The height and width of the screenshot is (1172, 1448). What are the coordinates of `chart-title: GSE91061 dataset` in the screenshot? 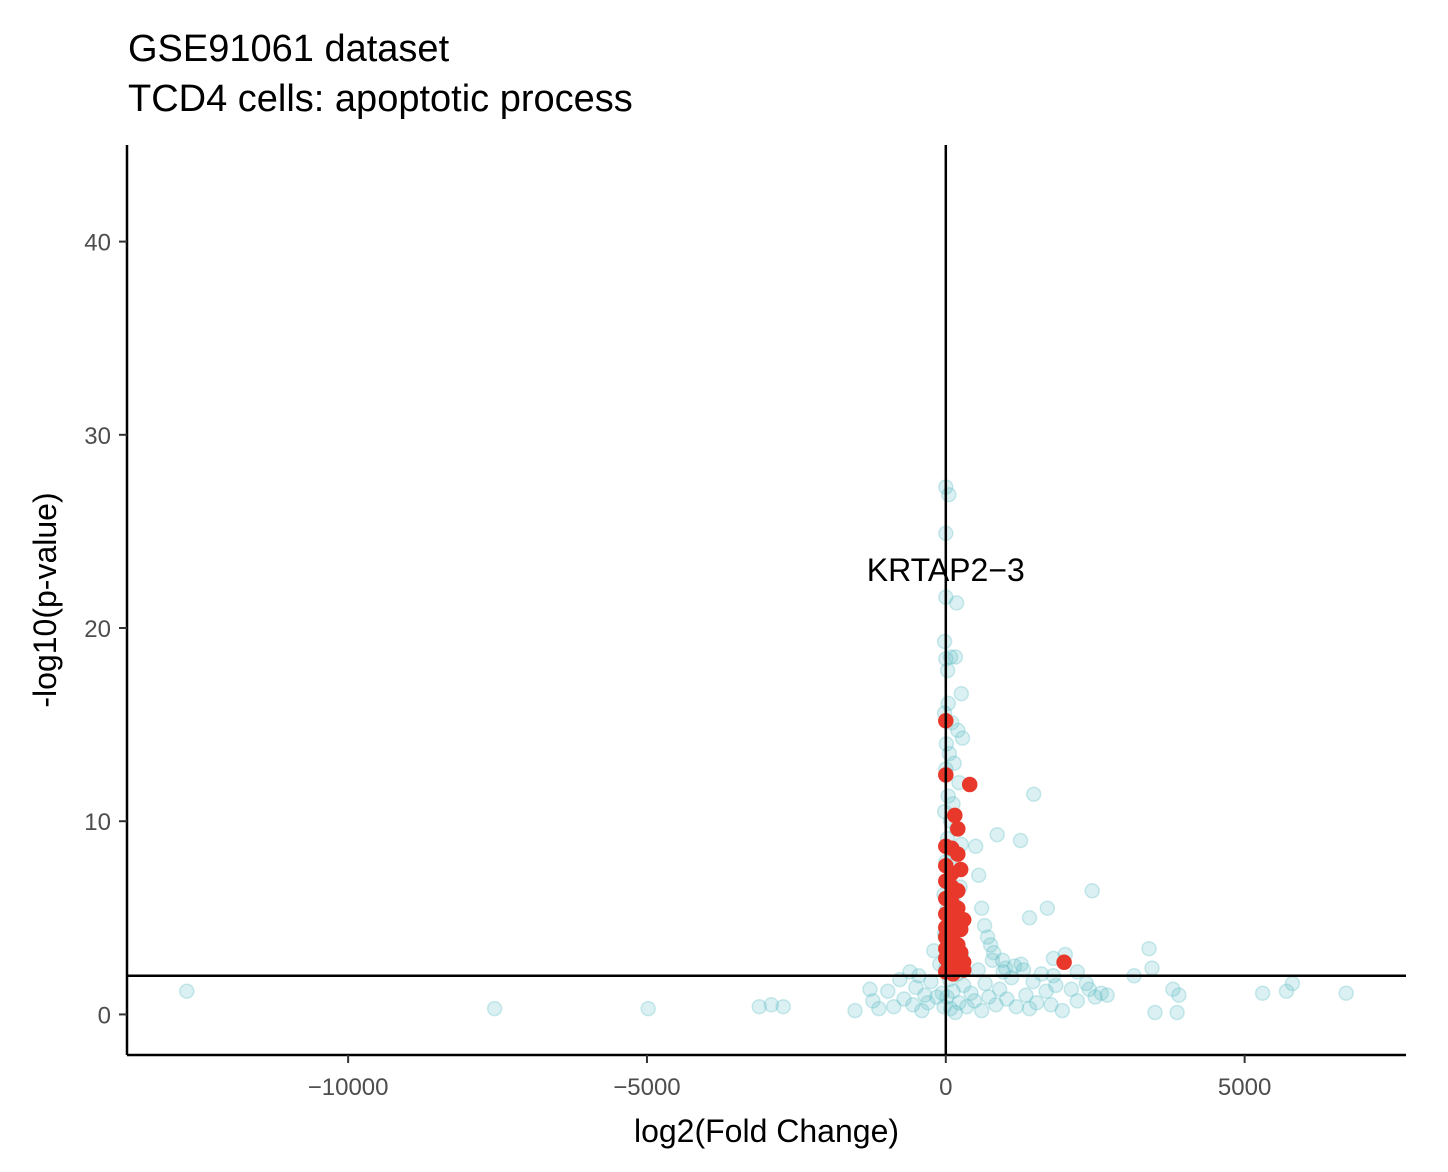 It's located at (289, 49).